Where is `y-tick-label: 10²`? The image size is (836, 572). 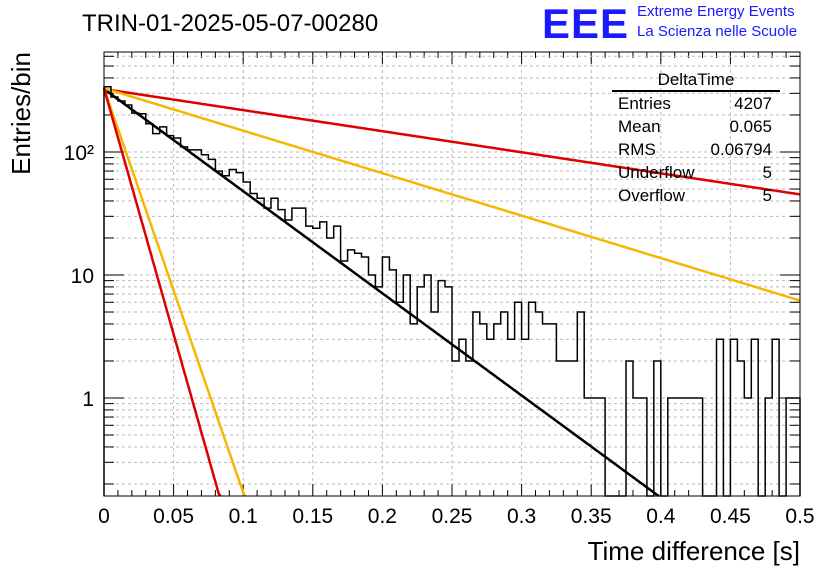 y-tick-label: 10² is located at coordinates (79, 153).